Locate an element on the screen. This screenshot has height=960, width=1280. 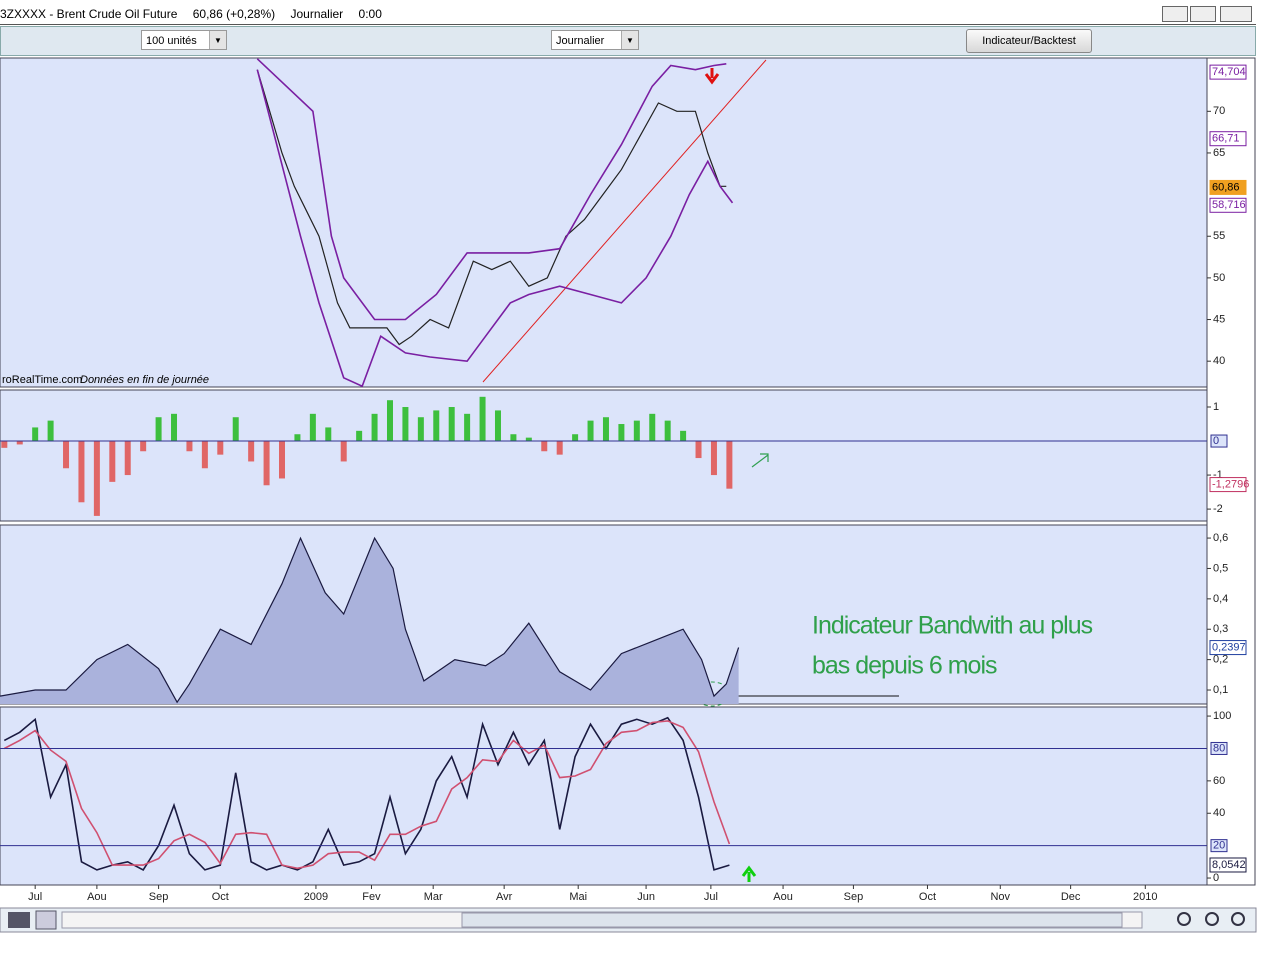
x-tick-label: Jul is located at coordinates (711, 897).